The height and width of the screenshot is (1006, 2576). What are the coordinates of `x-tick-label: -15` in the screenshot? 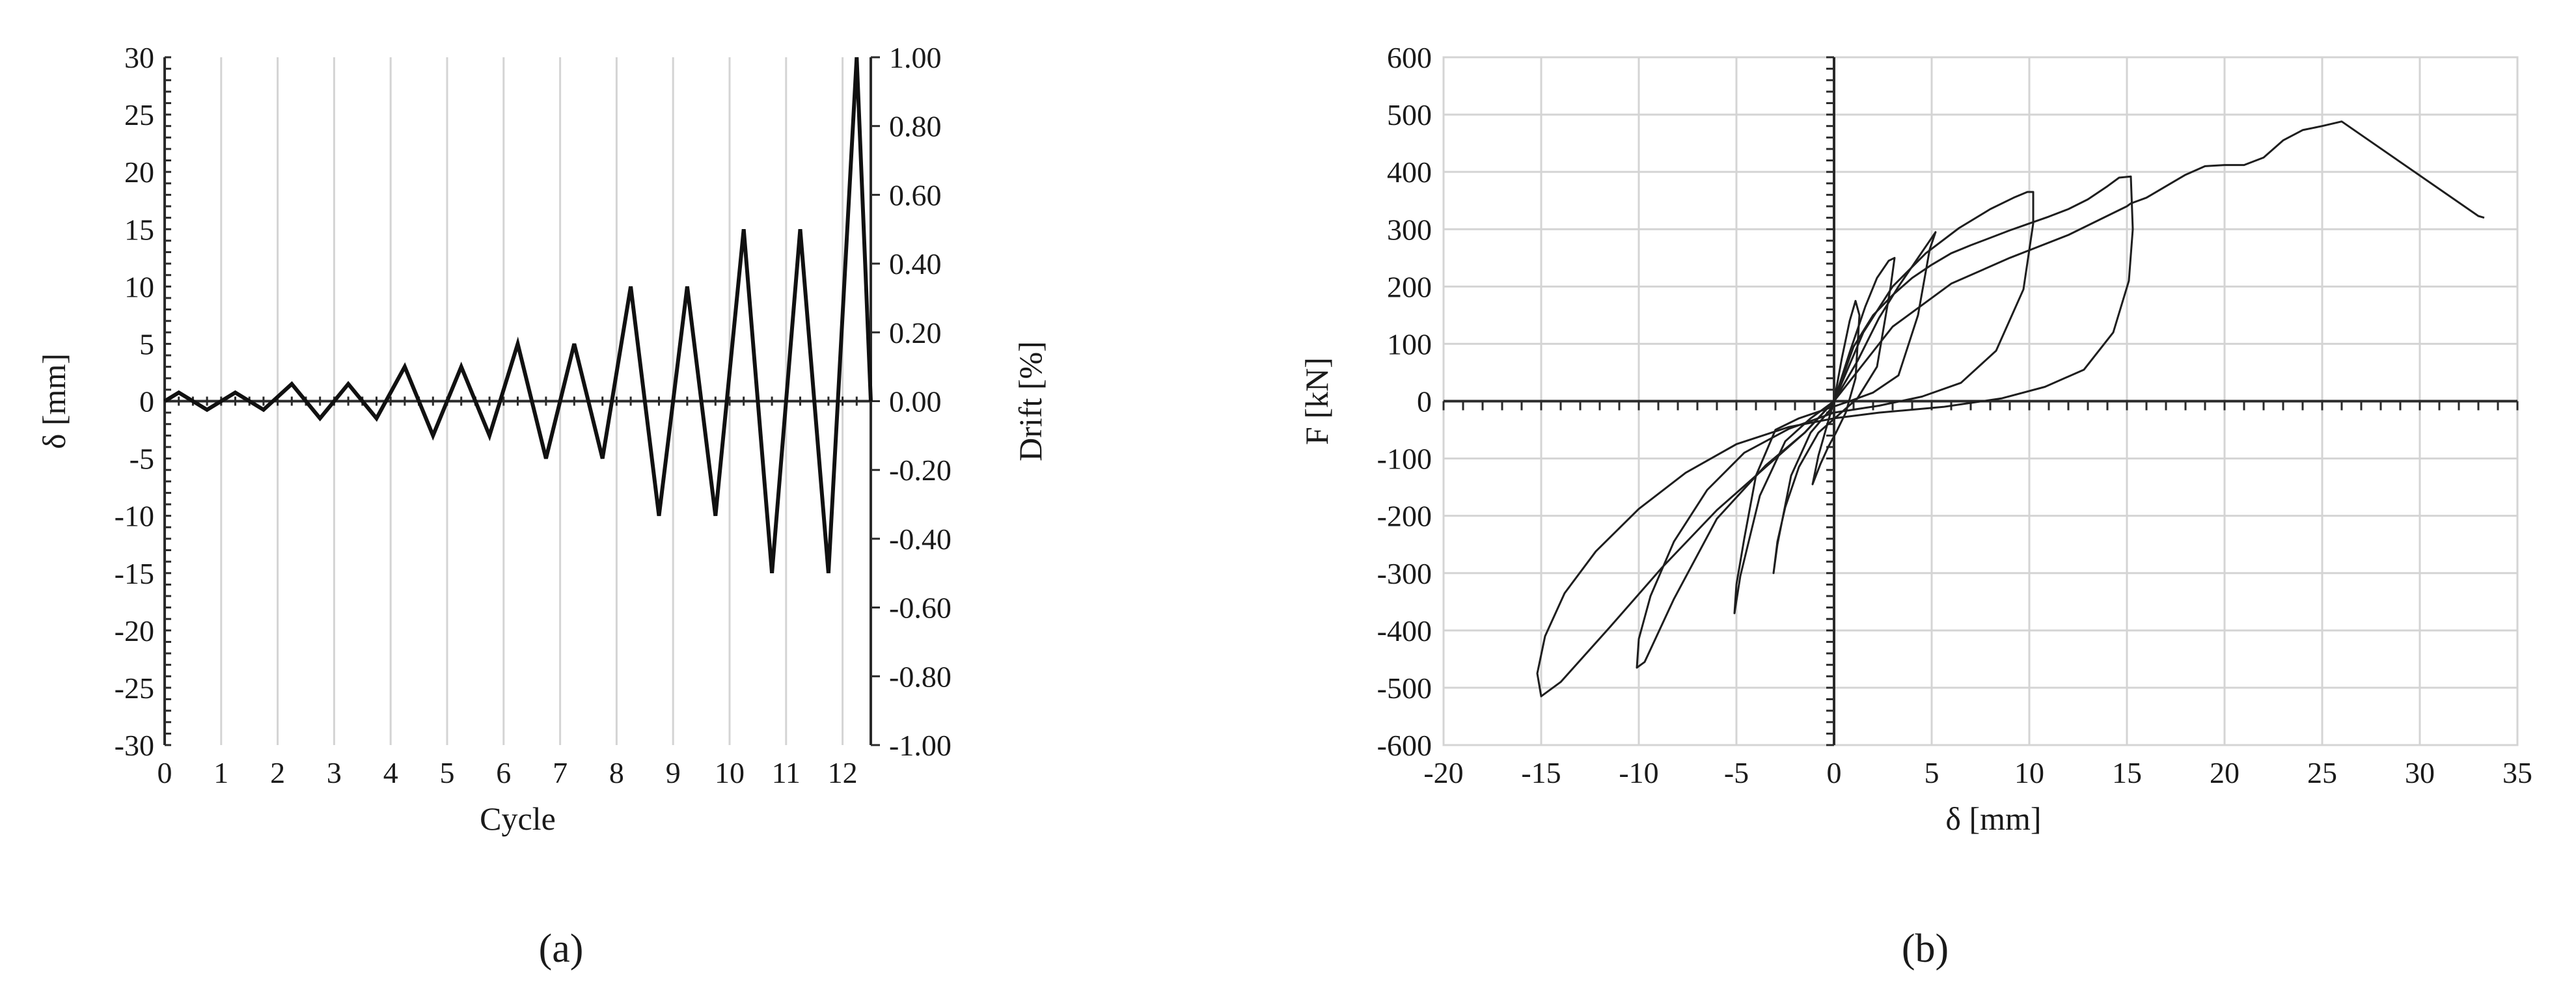 It's located at (1541, 772).